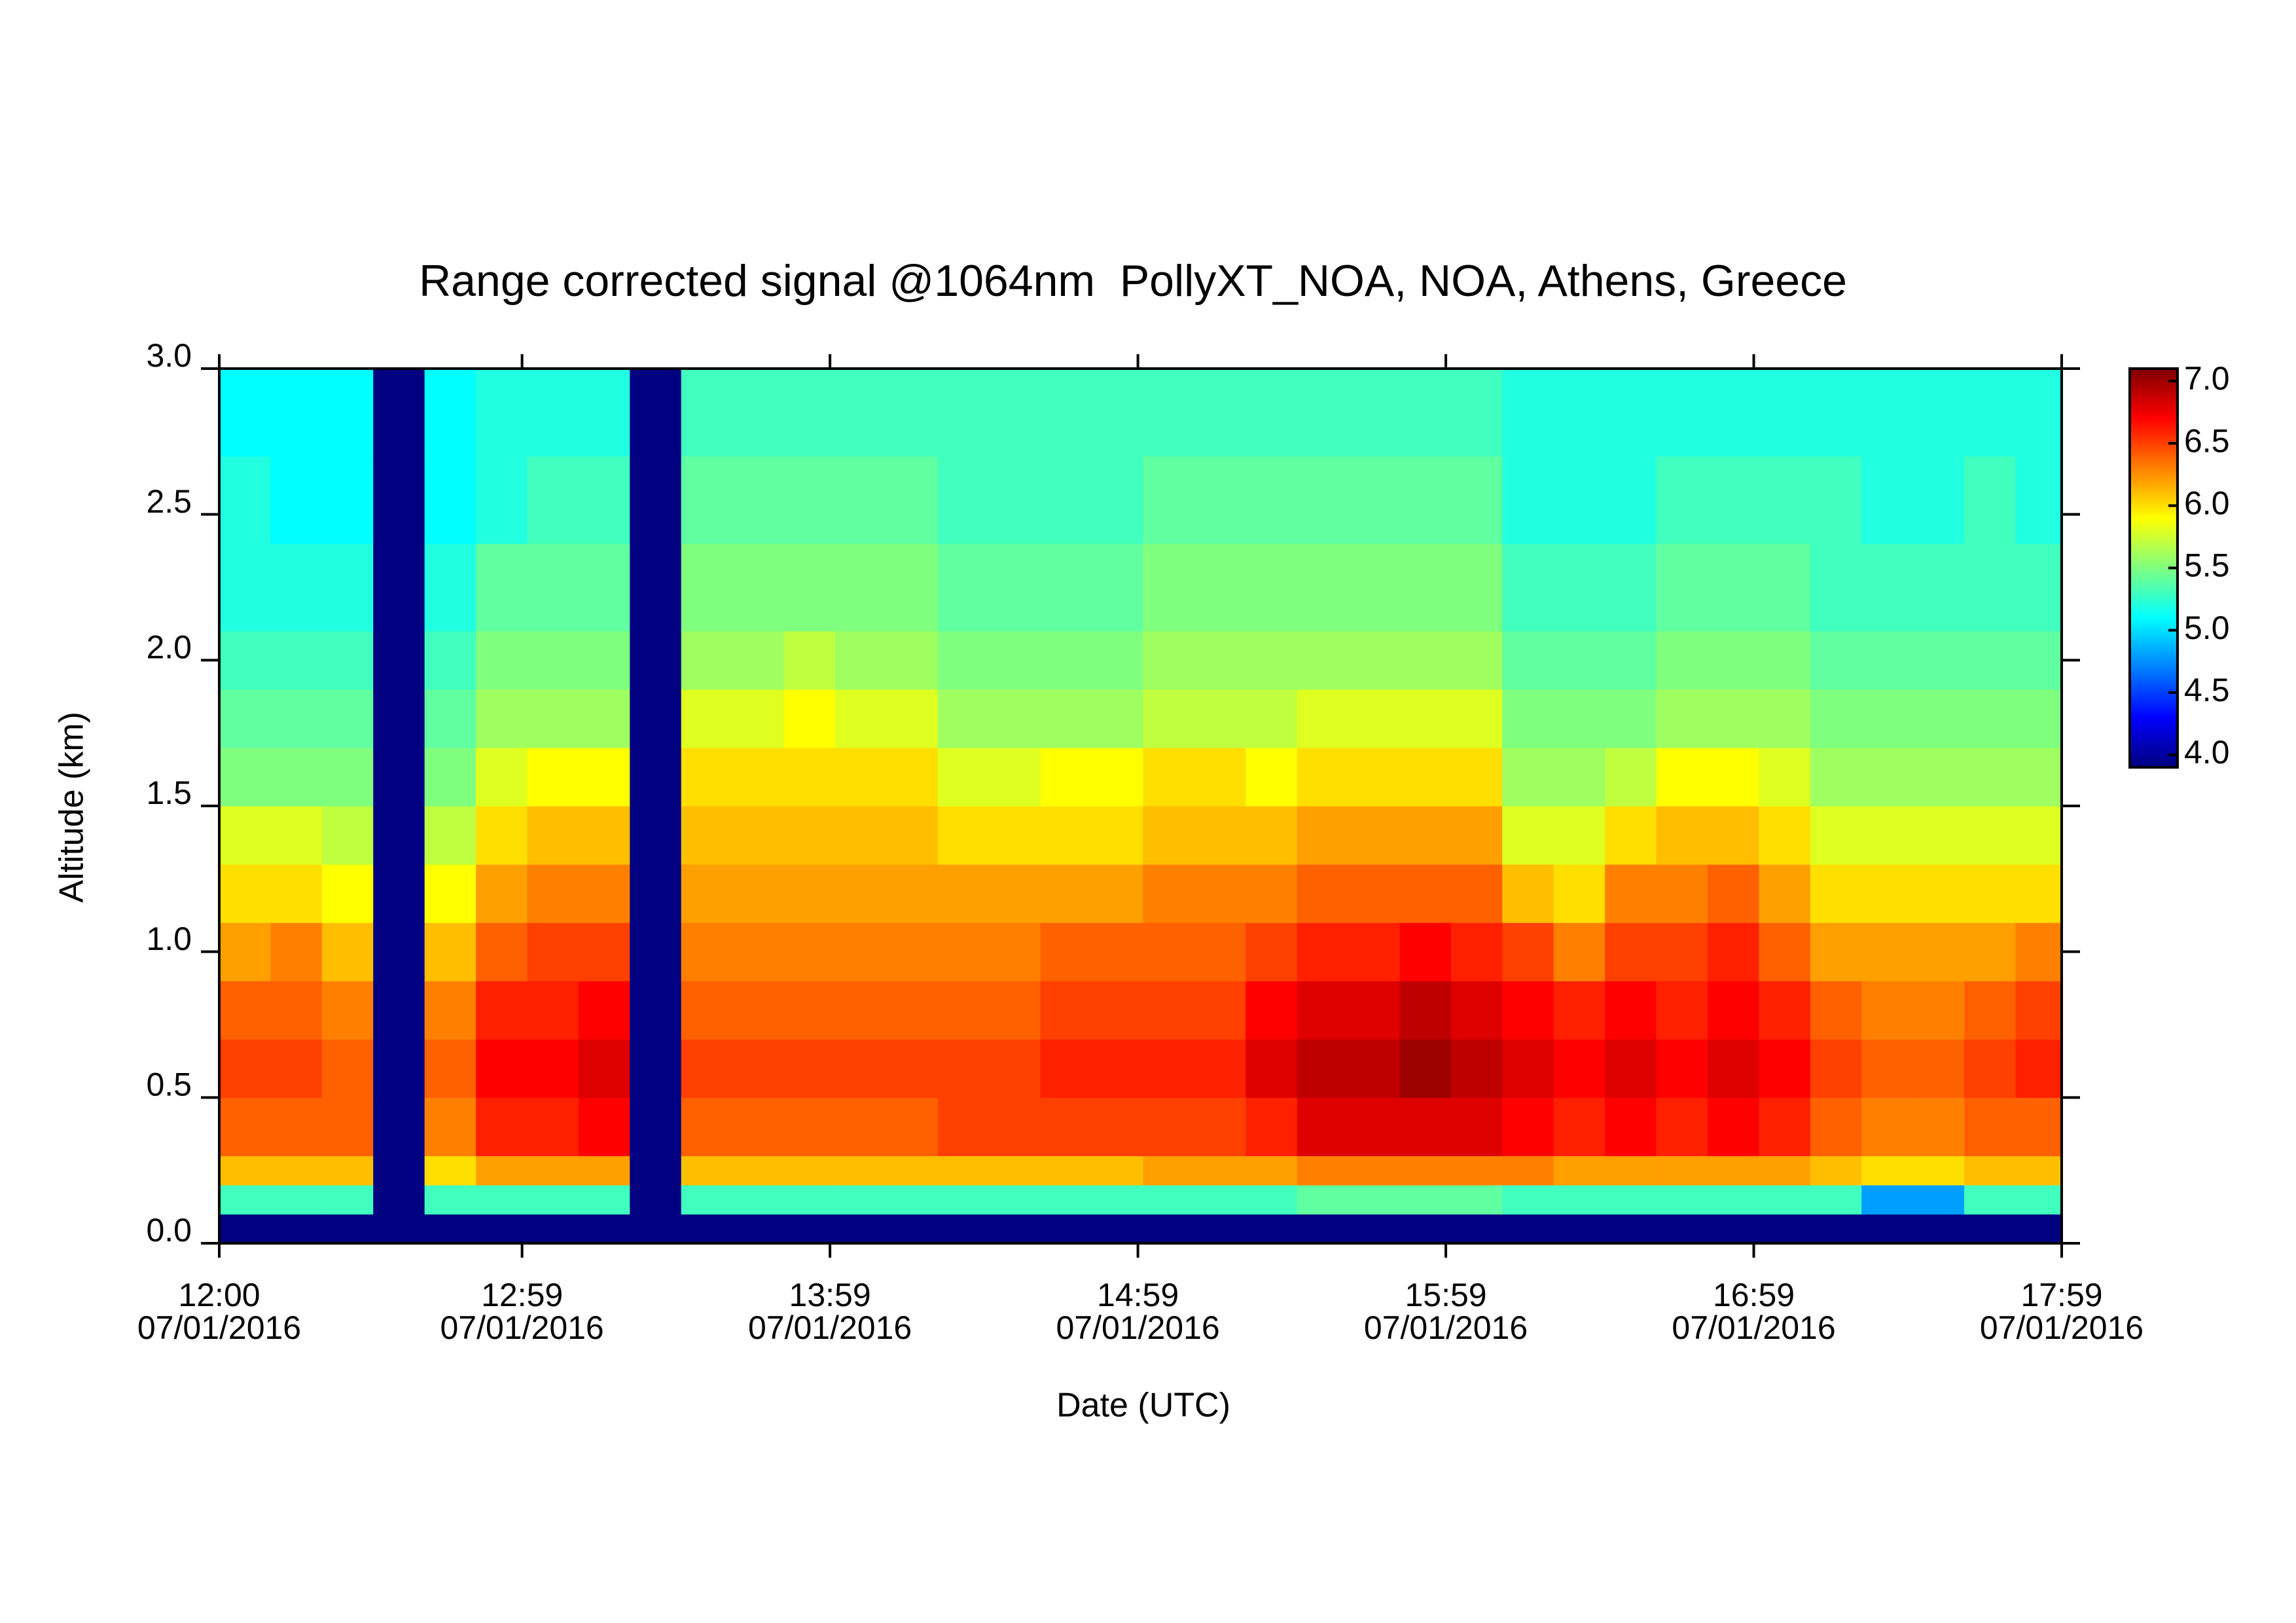 The width and height of the screenshot is (2296, 1623). I want to click on colorbar-tick-label: 7.0, so click(2207, 378).